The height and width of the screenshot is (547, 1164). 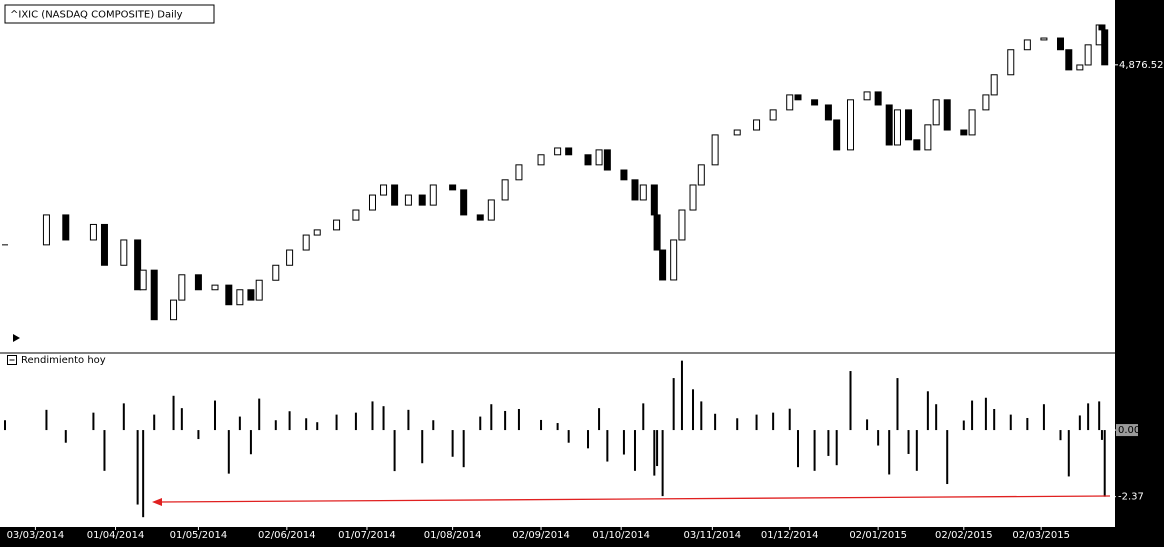 What do you see at coordinates (964, 535) in the screenshot?
I see `x-tick-label: 02/02/2015` at bounding box center [964, 535].